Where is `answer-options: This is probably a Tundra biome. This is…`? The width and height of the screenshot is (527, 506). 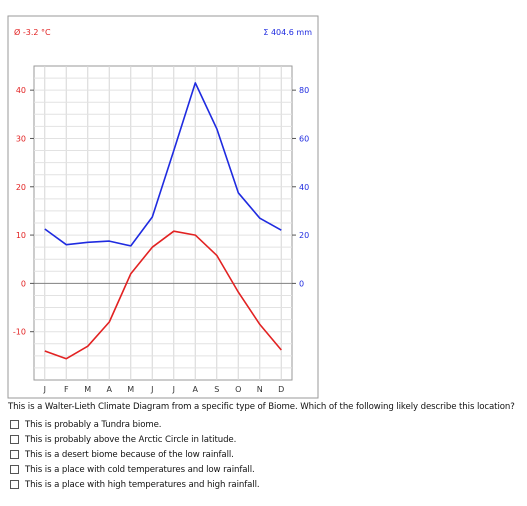
answer-options: This is probably a Tundra biome. This is… is located at coordinates (135, 454).